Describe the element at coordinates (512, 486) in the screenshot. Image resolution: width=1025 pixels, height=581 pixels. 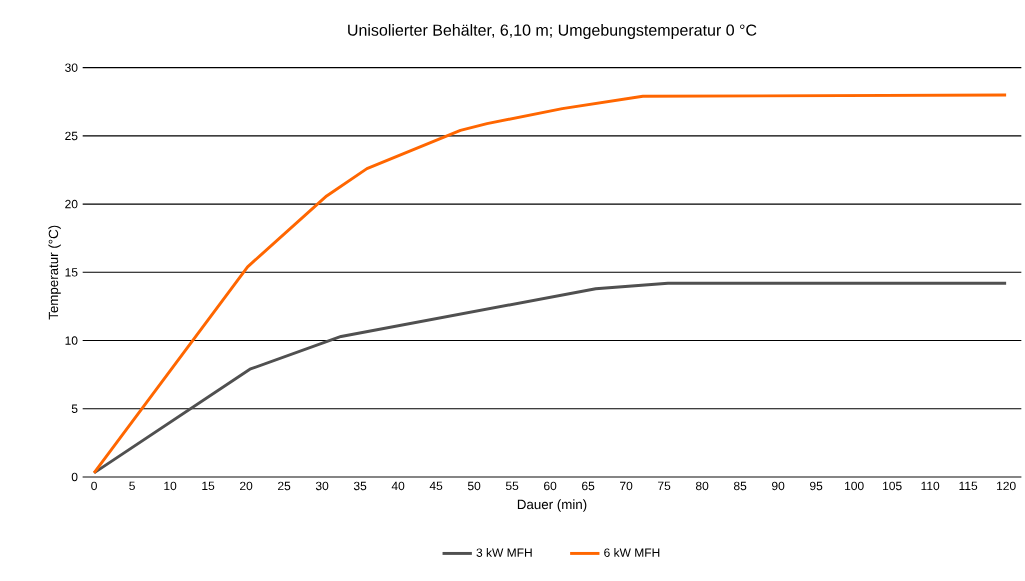
I see `x-tick-label: 55` at that location.